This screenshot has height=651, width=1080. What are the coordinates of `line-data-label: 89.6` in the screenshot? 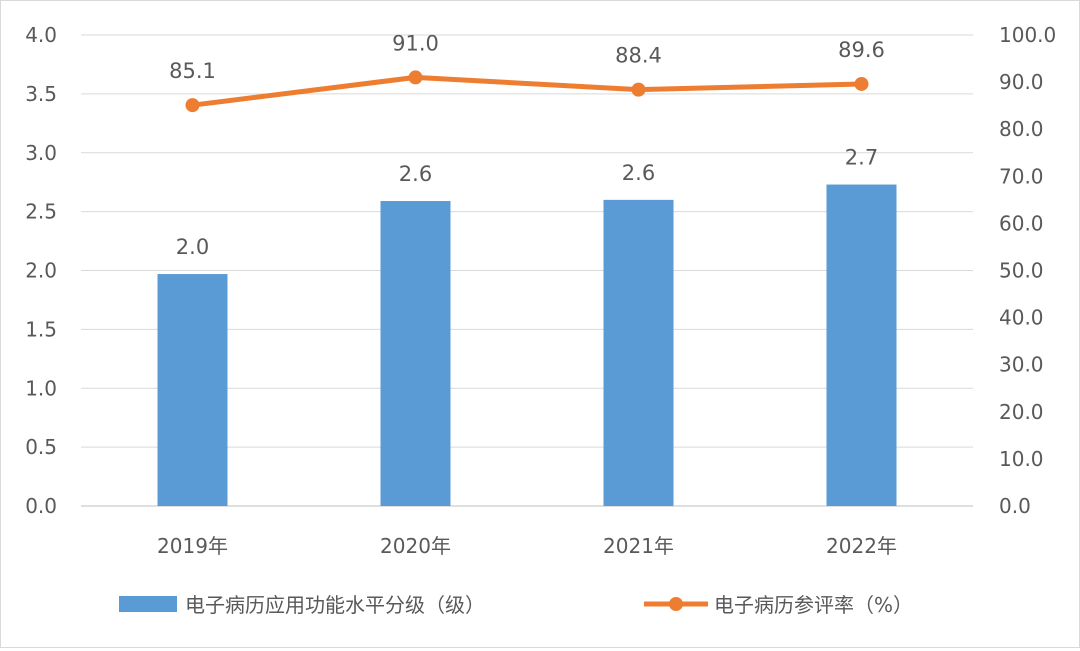 It's located at (861, 50).